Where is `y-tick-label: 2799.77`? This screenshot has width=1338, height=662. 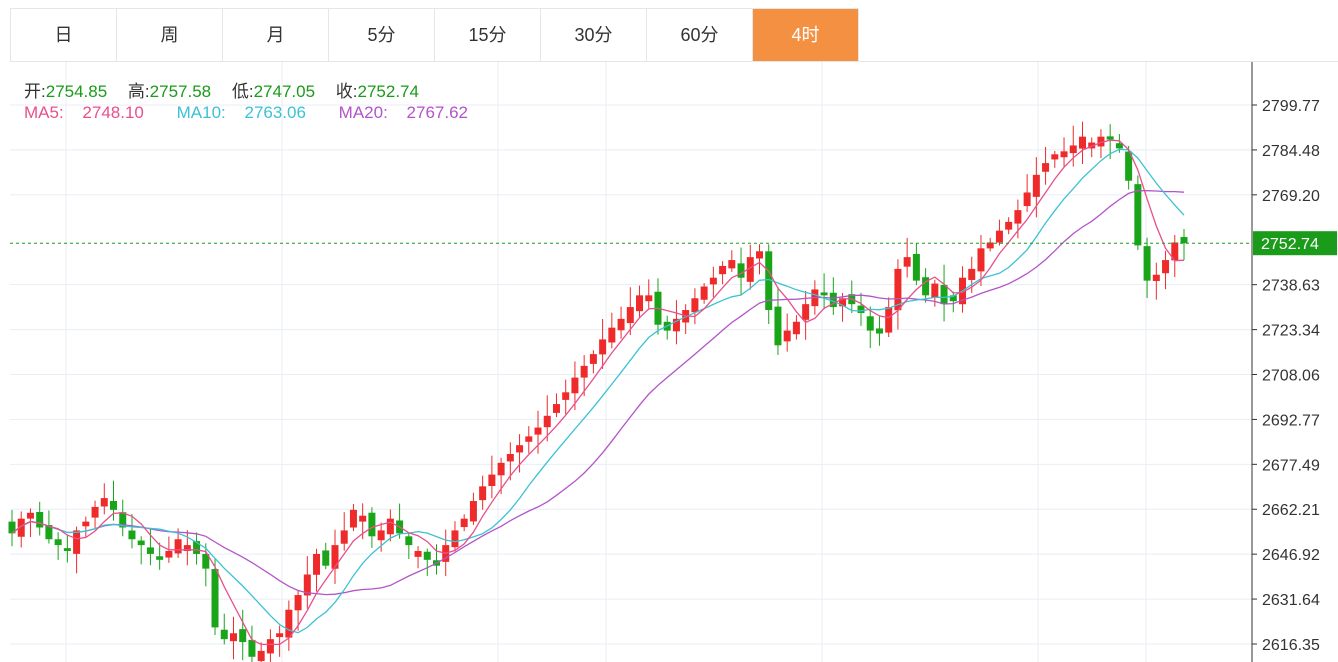 y-tick-label: 2799.77 is located at coordinates (1291, 106).